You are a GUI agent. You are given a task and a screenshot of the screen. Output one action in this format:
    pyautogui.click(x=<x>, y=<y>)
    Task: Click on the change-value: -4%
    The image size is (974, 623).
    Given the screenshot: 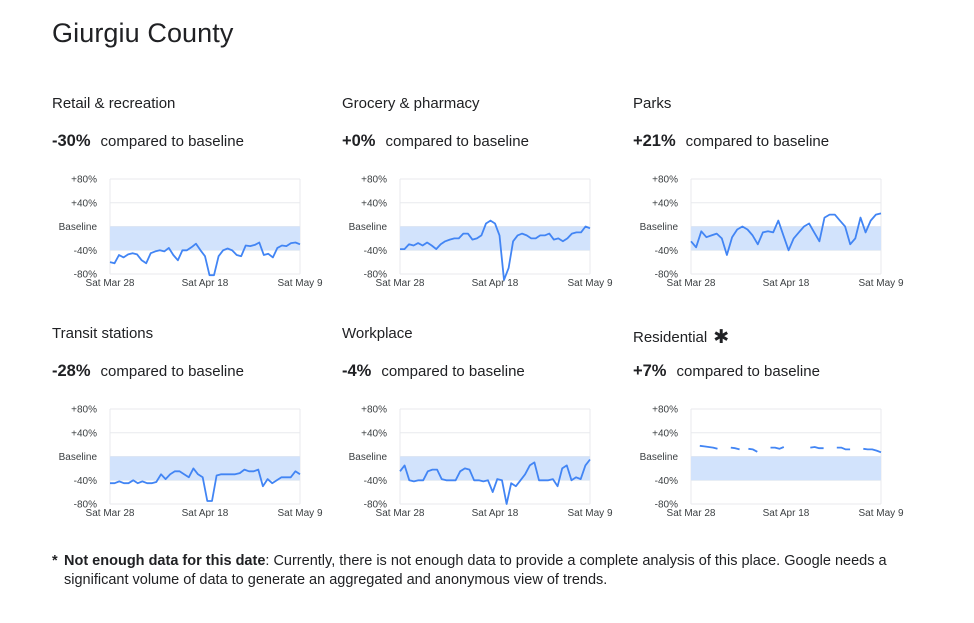 What is the action you would take?
    pyautogui.click(x=357, y=371)
    